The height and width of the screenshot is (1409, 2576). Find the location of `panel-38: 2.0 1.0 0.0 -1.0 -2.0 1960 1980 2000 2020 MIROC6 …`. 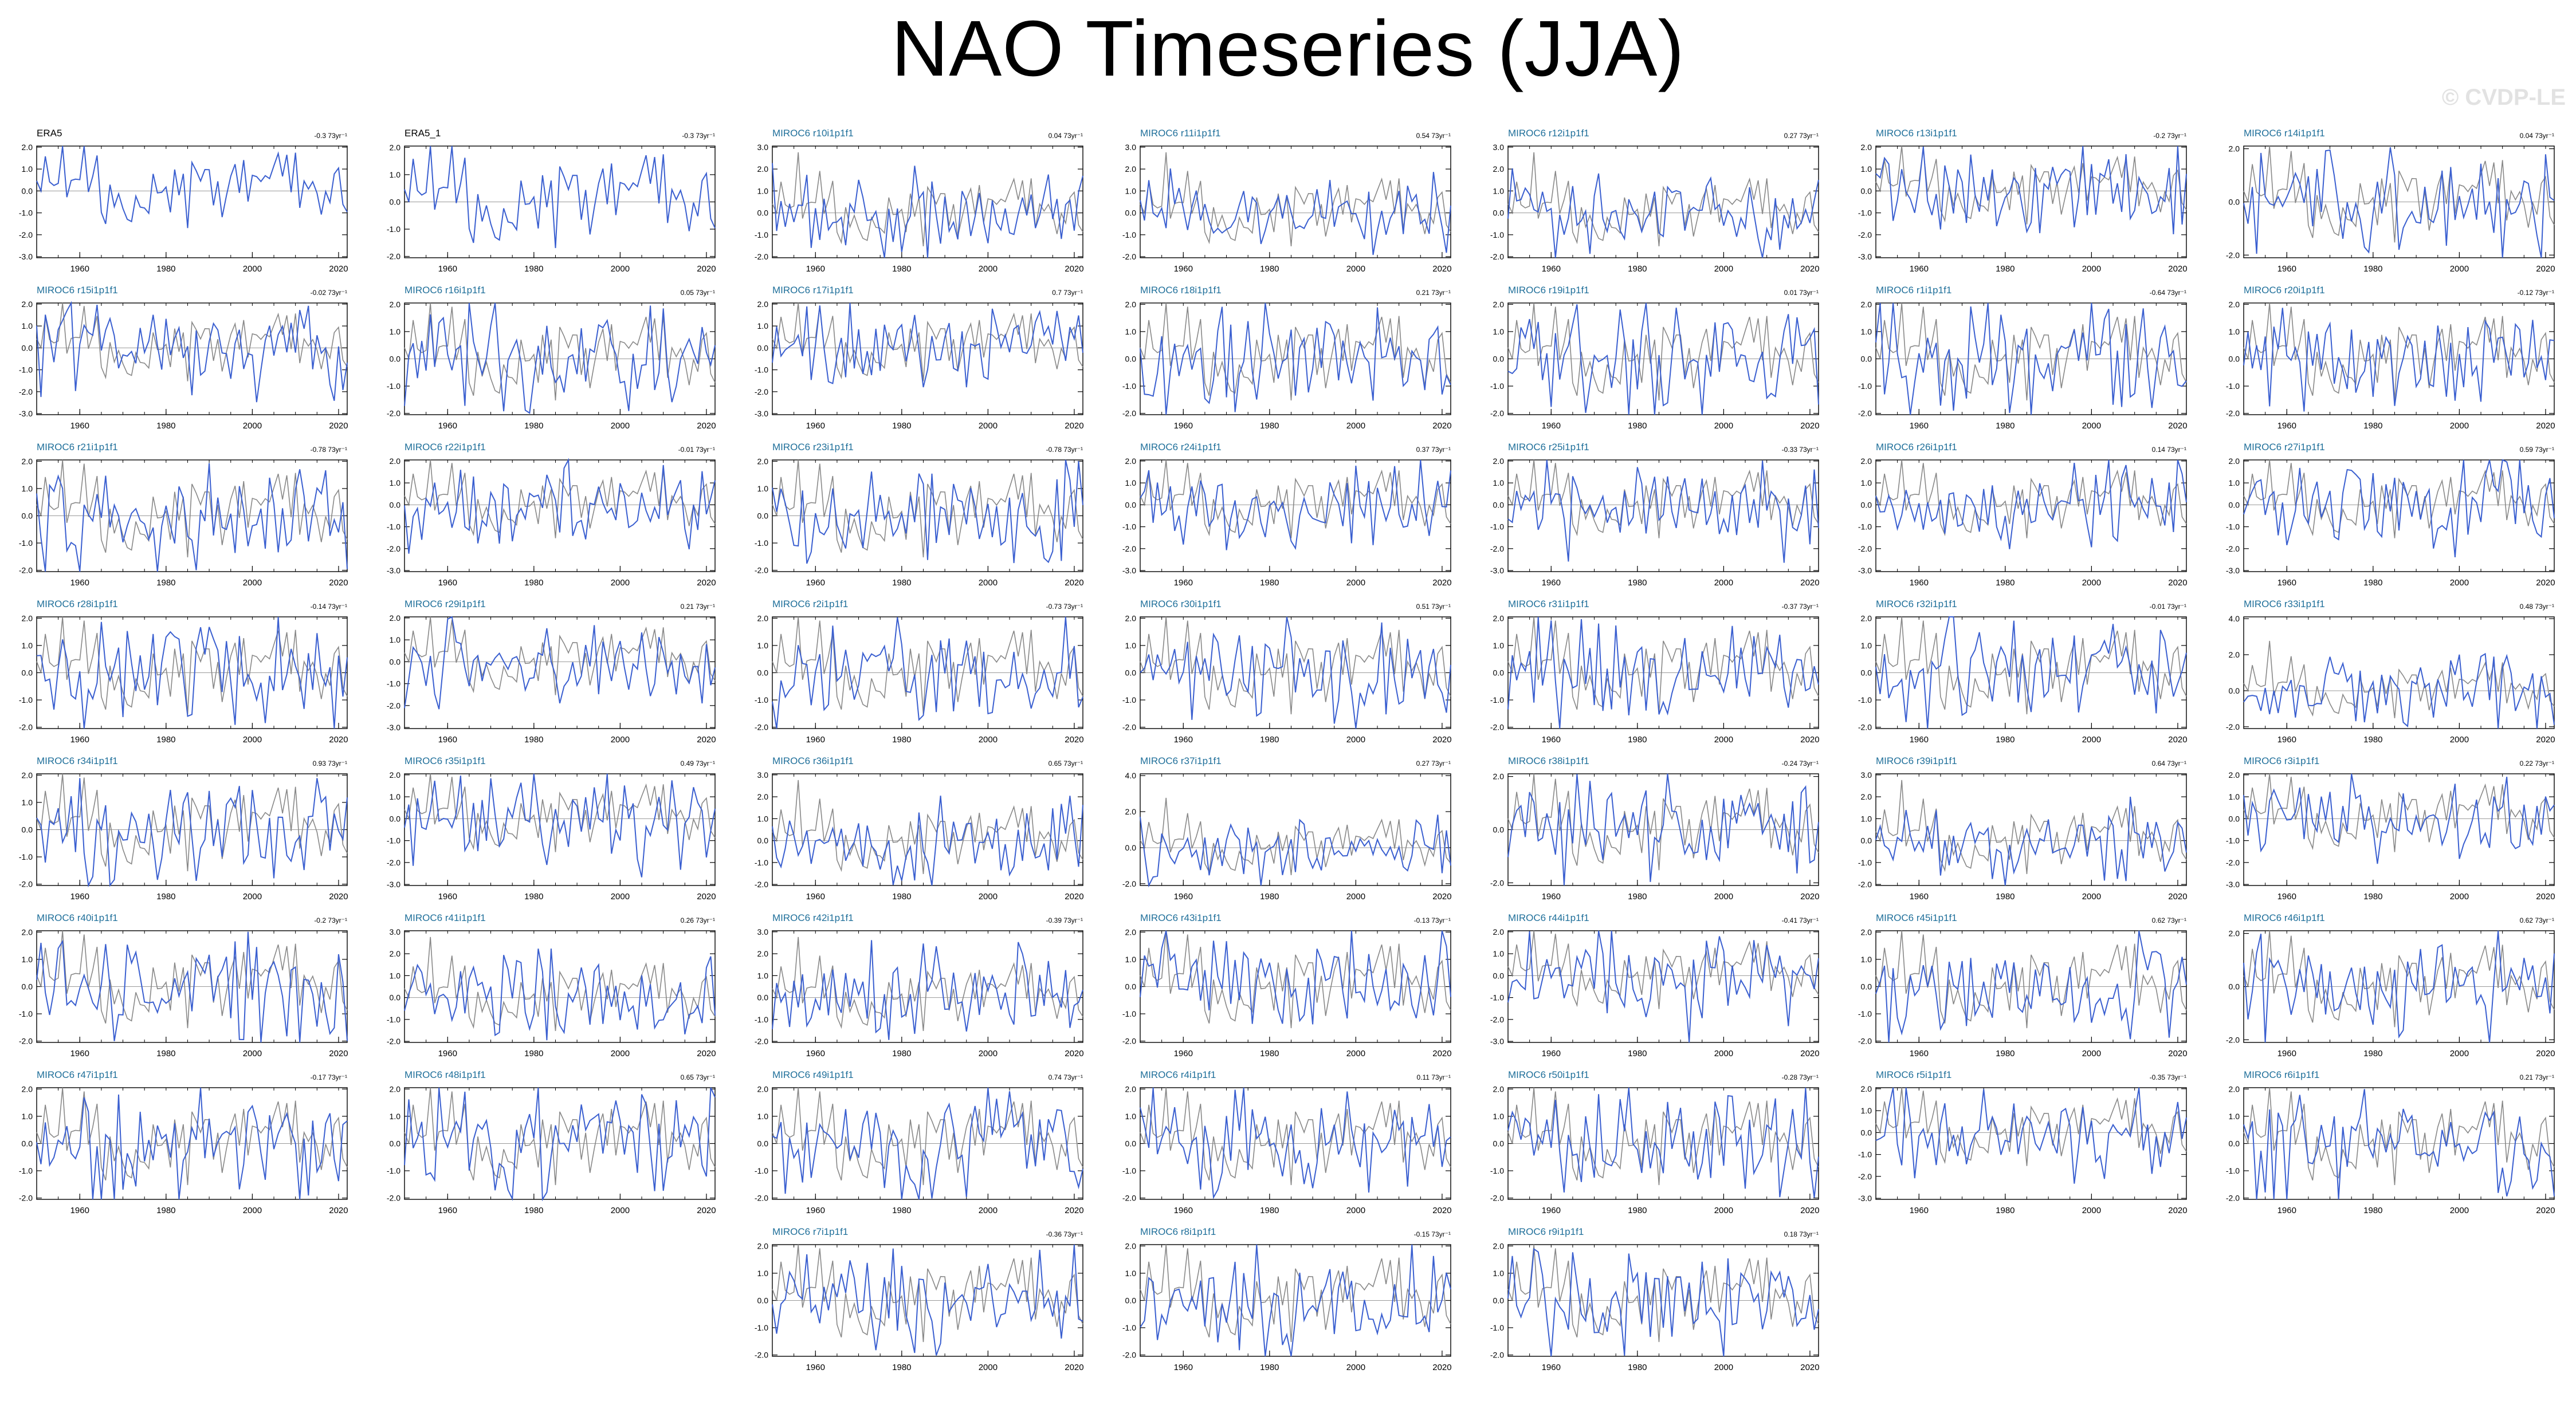

panel-38: 2.0 1.0 0.0 -1.0 -2.0 1960 1980 2000 2020 MIROC6 … is located at coordinates (1287, 985).